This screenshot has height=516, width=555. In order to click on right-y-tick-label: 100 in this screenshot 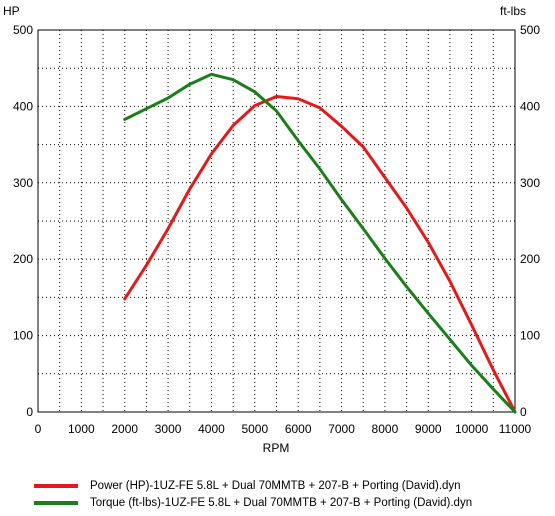, I will do `click(530, 336)`.